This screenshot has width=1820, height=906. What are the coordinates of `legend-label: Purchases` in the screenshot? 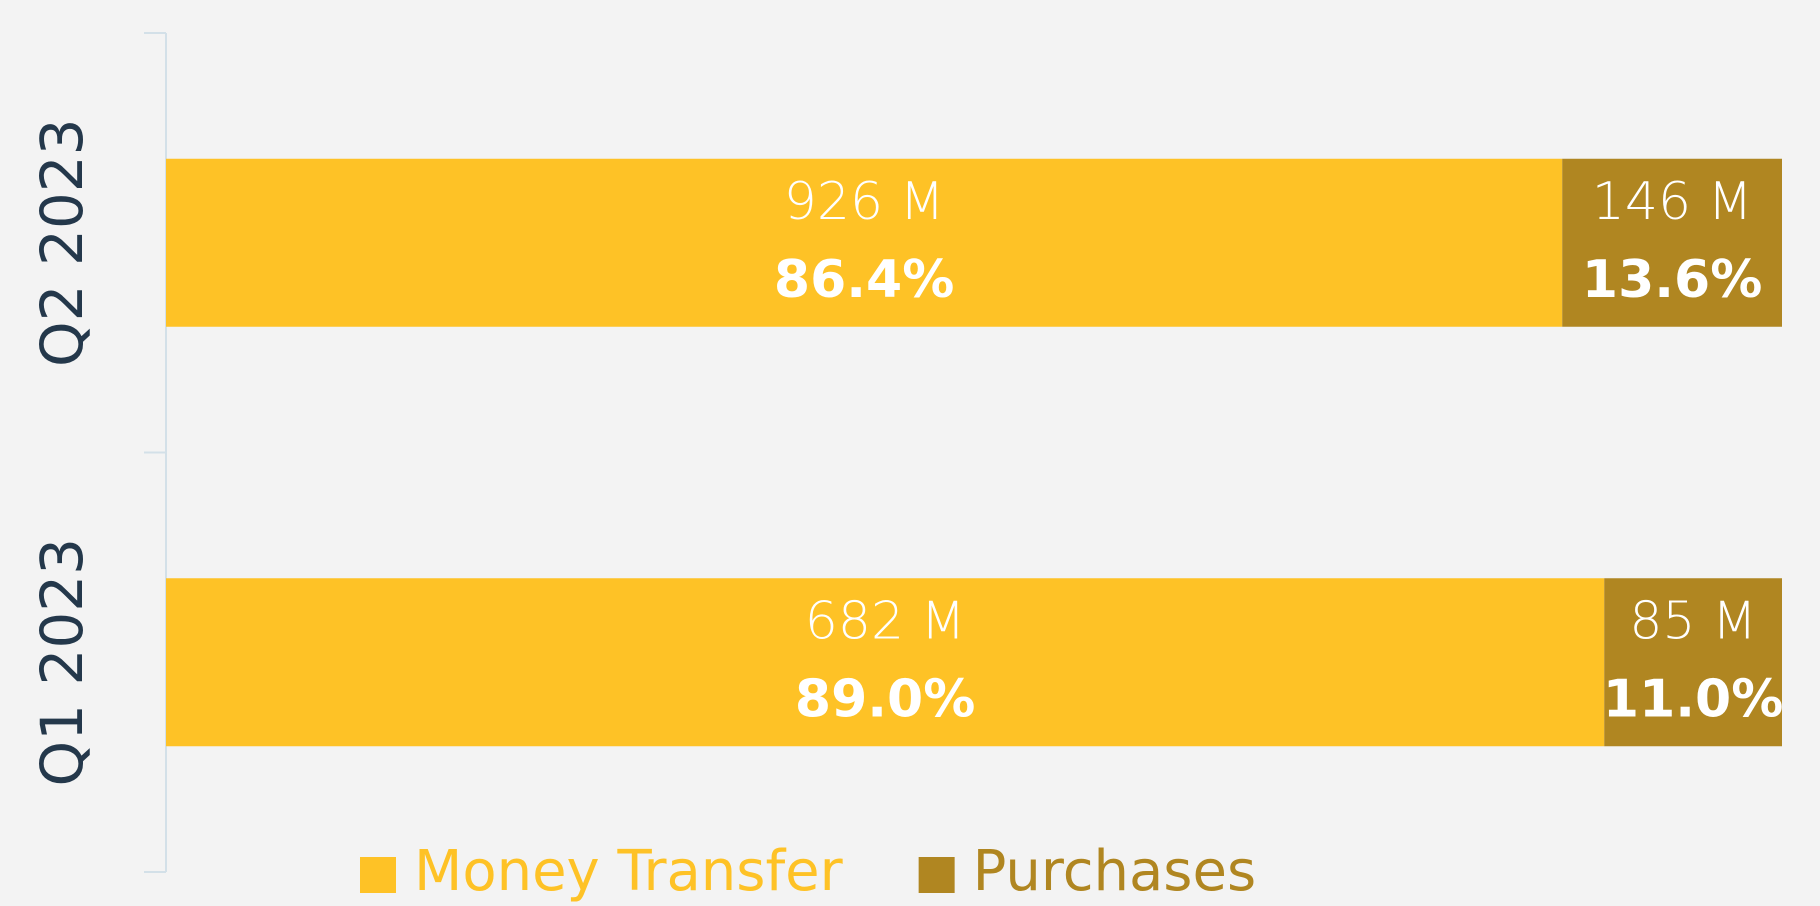 It's located at (1114, 871).